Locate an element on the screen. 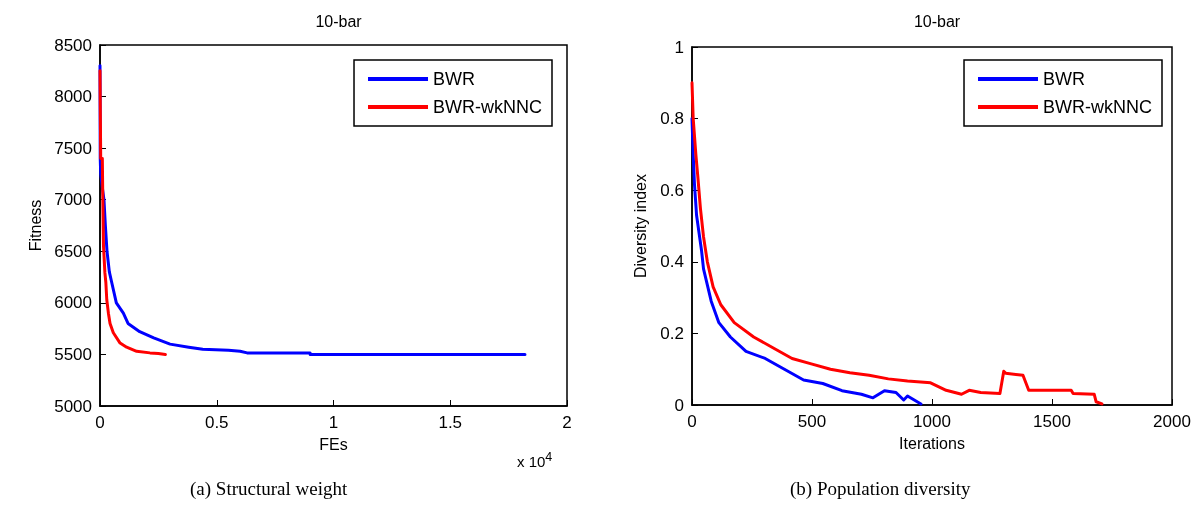 The width and height of the screenshot is (1200, 517). y-tick-label: 7000 is located at coordinates (73, 200).